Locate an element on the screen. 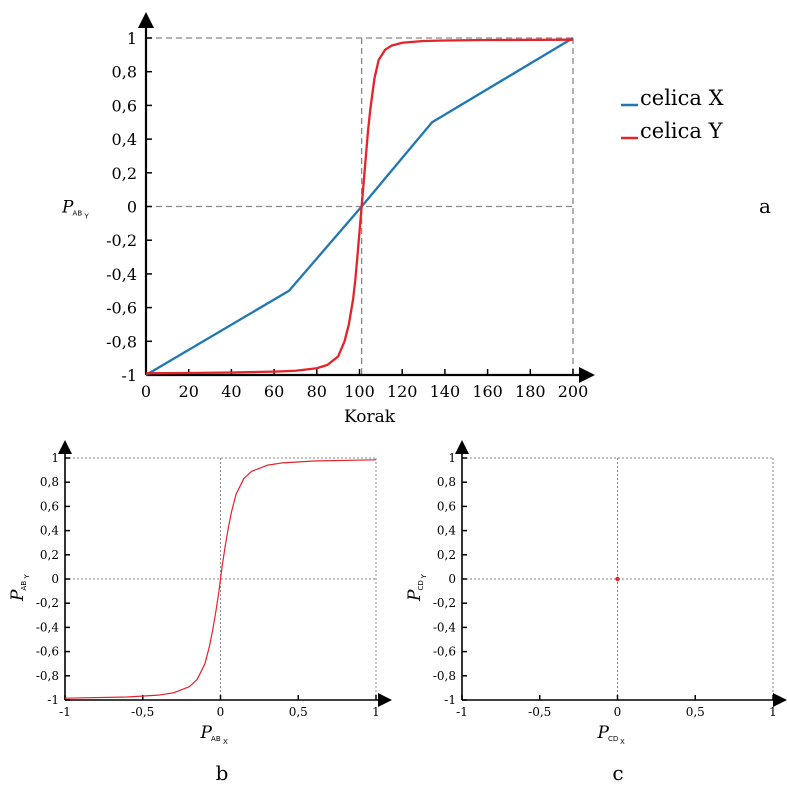  x-tick-label: 20 is located at coordinates (189, 391).